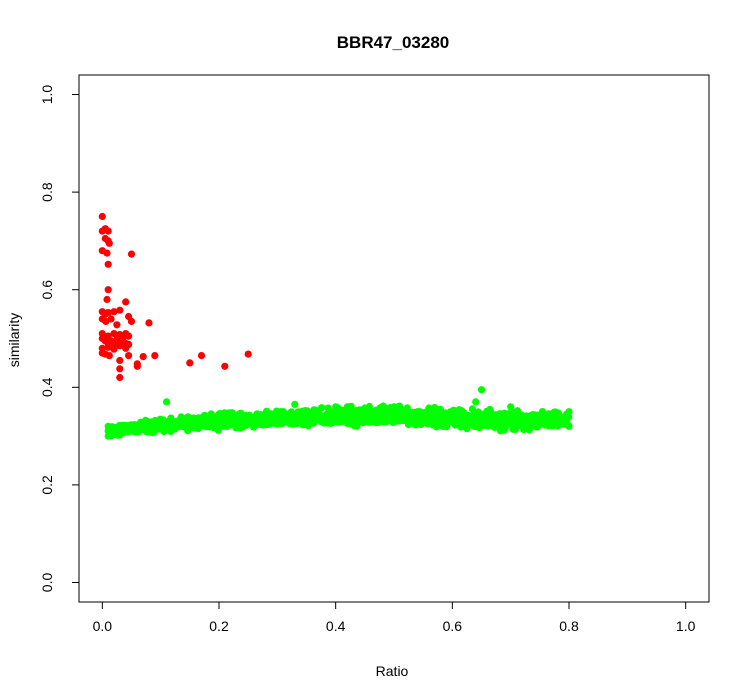  Describe the element at coordinates (59, 338) in the screenshot. I see `y-axis: 0.0 0.2 0.4 0.6 0.8 1.0` at that location.